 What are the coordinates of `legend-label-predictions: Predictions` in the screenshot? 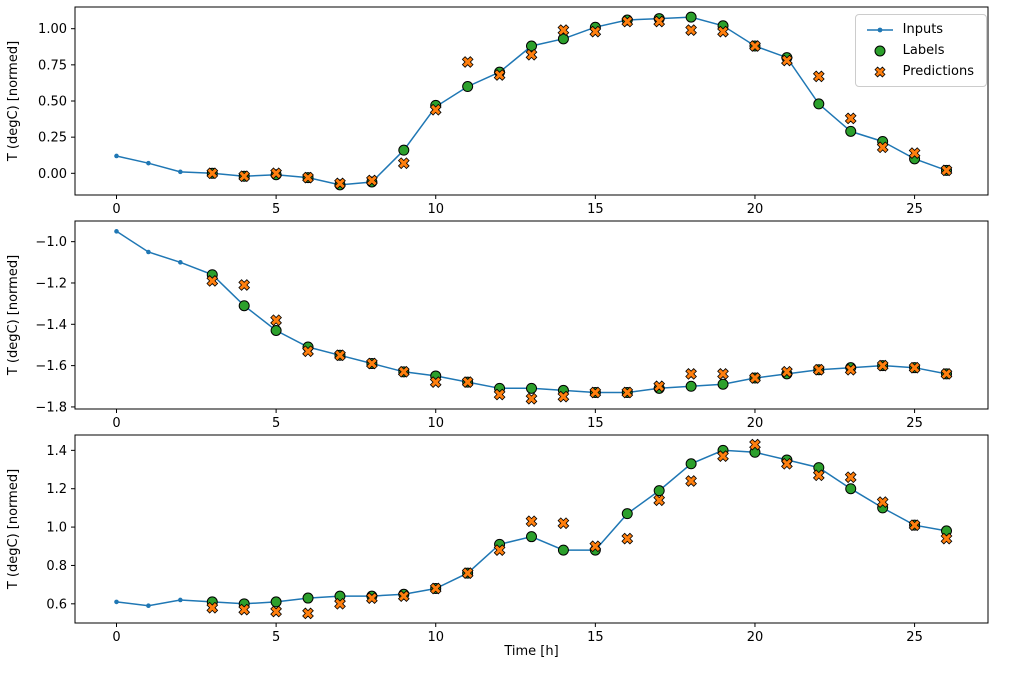 It's located at (938, 71).